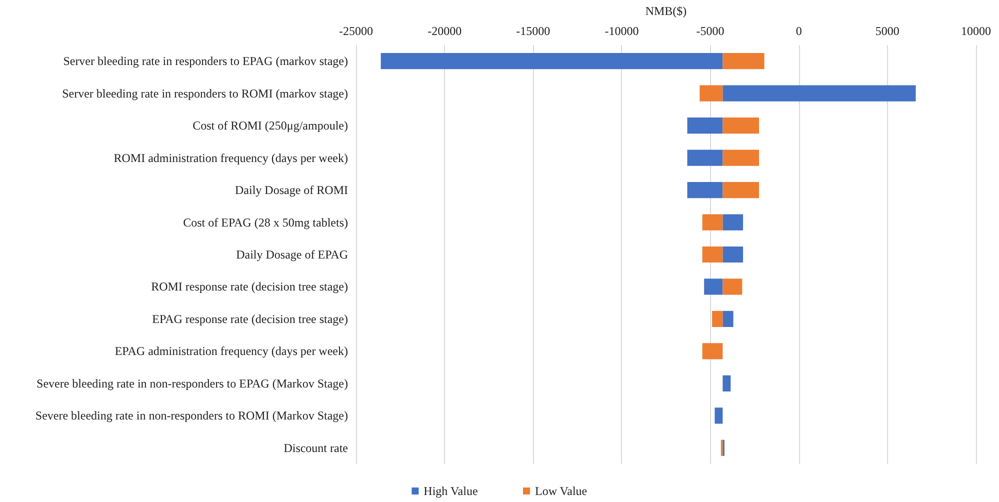  Describe the element at coordinates (292, 255) in the screenshot. I see `y-tick-label: Daily Dosage of EPAG` at that location.